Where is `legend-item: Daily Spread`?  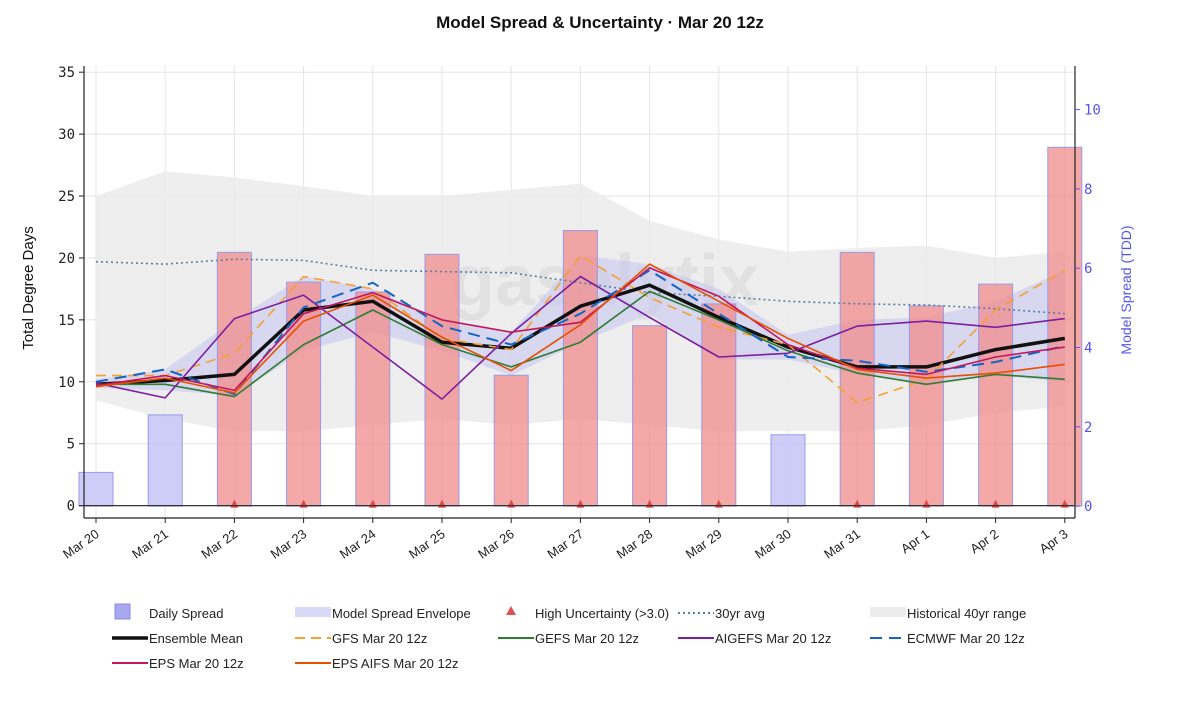
legend-item: Daily Spread is located at coordinates (168, 612).